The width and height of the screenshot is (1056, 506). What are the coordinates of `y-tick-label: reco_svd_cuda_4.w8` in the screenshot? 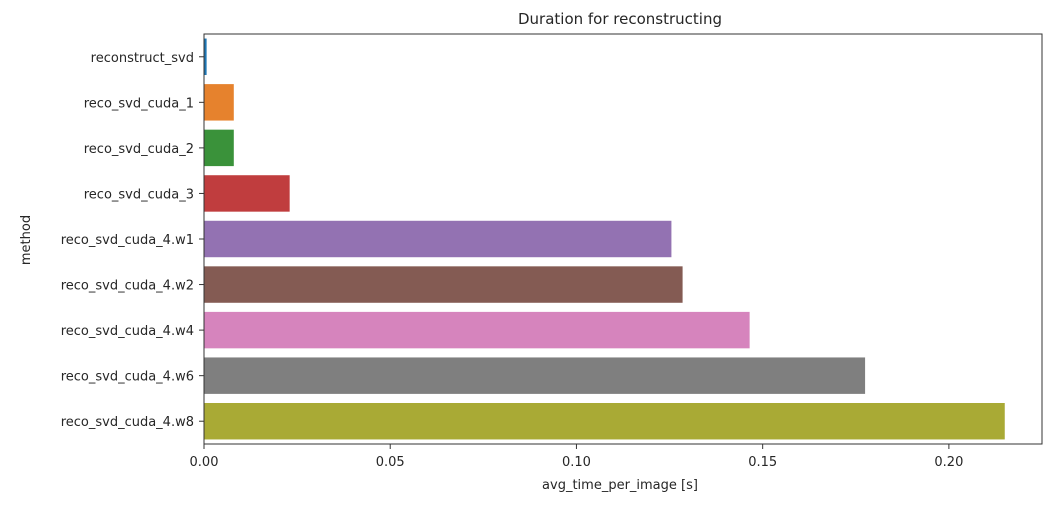 It's located at (127, 422).